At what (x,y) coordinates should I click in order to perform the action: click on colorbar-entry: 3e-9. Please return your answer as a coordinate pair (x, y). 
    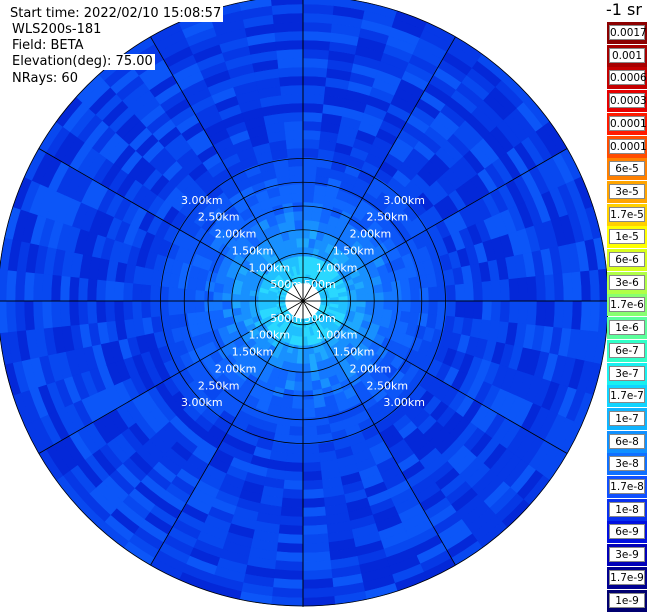
    Looking at the image, I should click on (627, 555).